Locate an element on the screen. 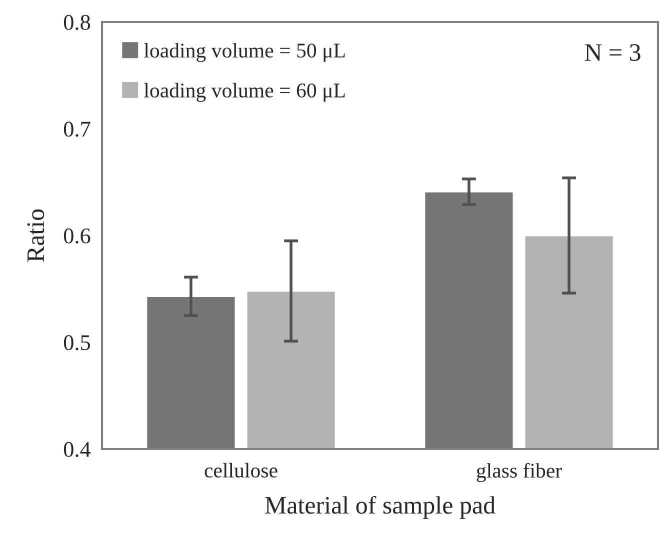 Image resolution: width=662 pixels, height=535 pixels. y-axis-title: Ratio is located at coordinates (35, 235).